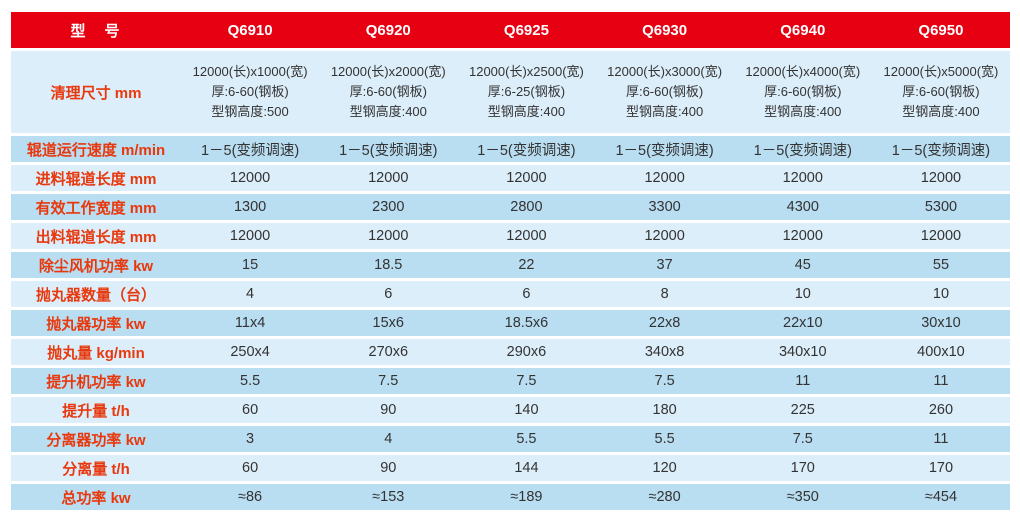  I want to click on row-value: 12000(长)x4000(宽) 厚:6-60(钢板) 型钢高度:400, so click(803, 91).